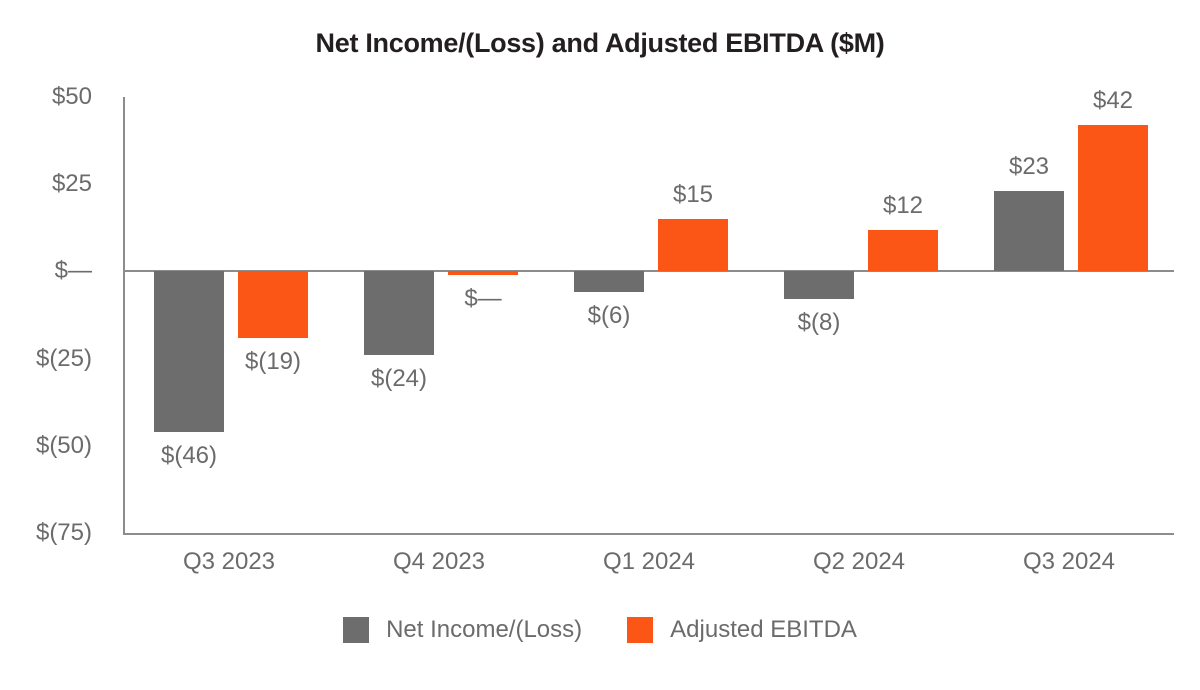 This screenshot has height=690, width=1200. I want to click on y-tick-label: $(75), so click(63, 532).